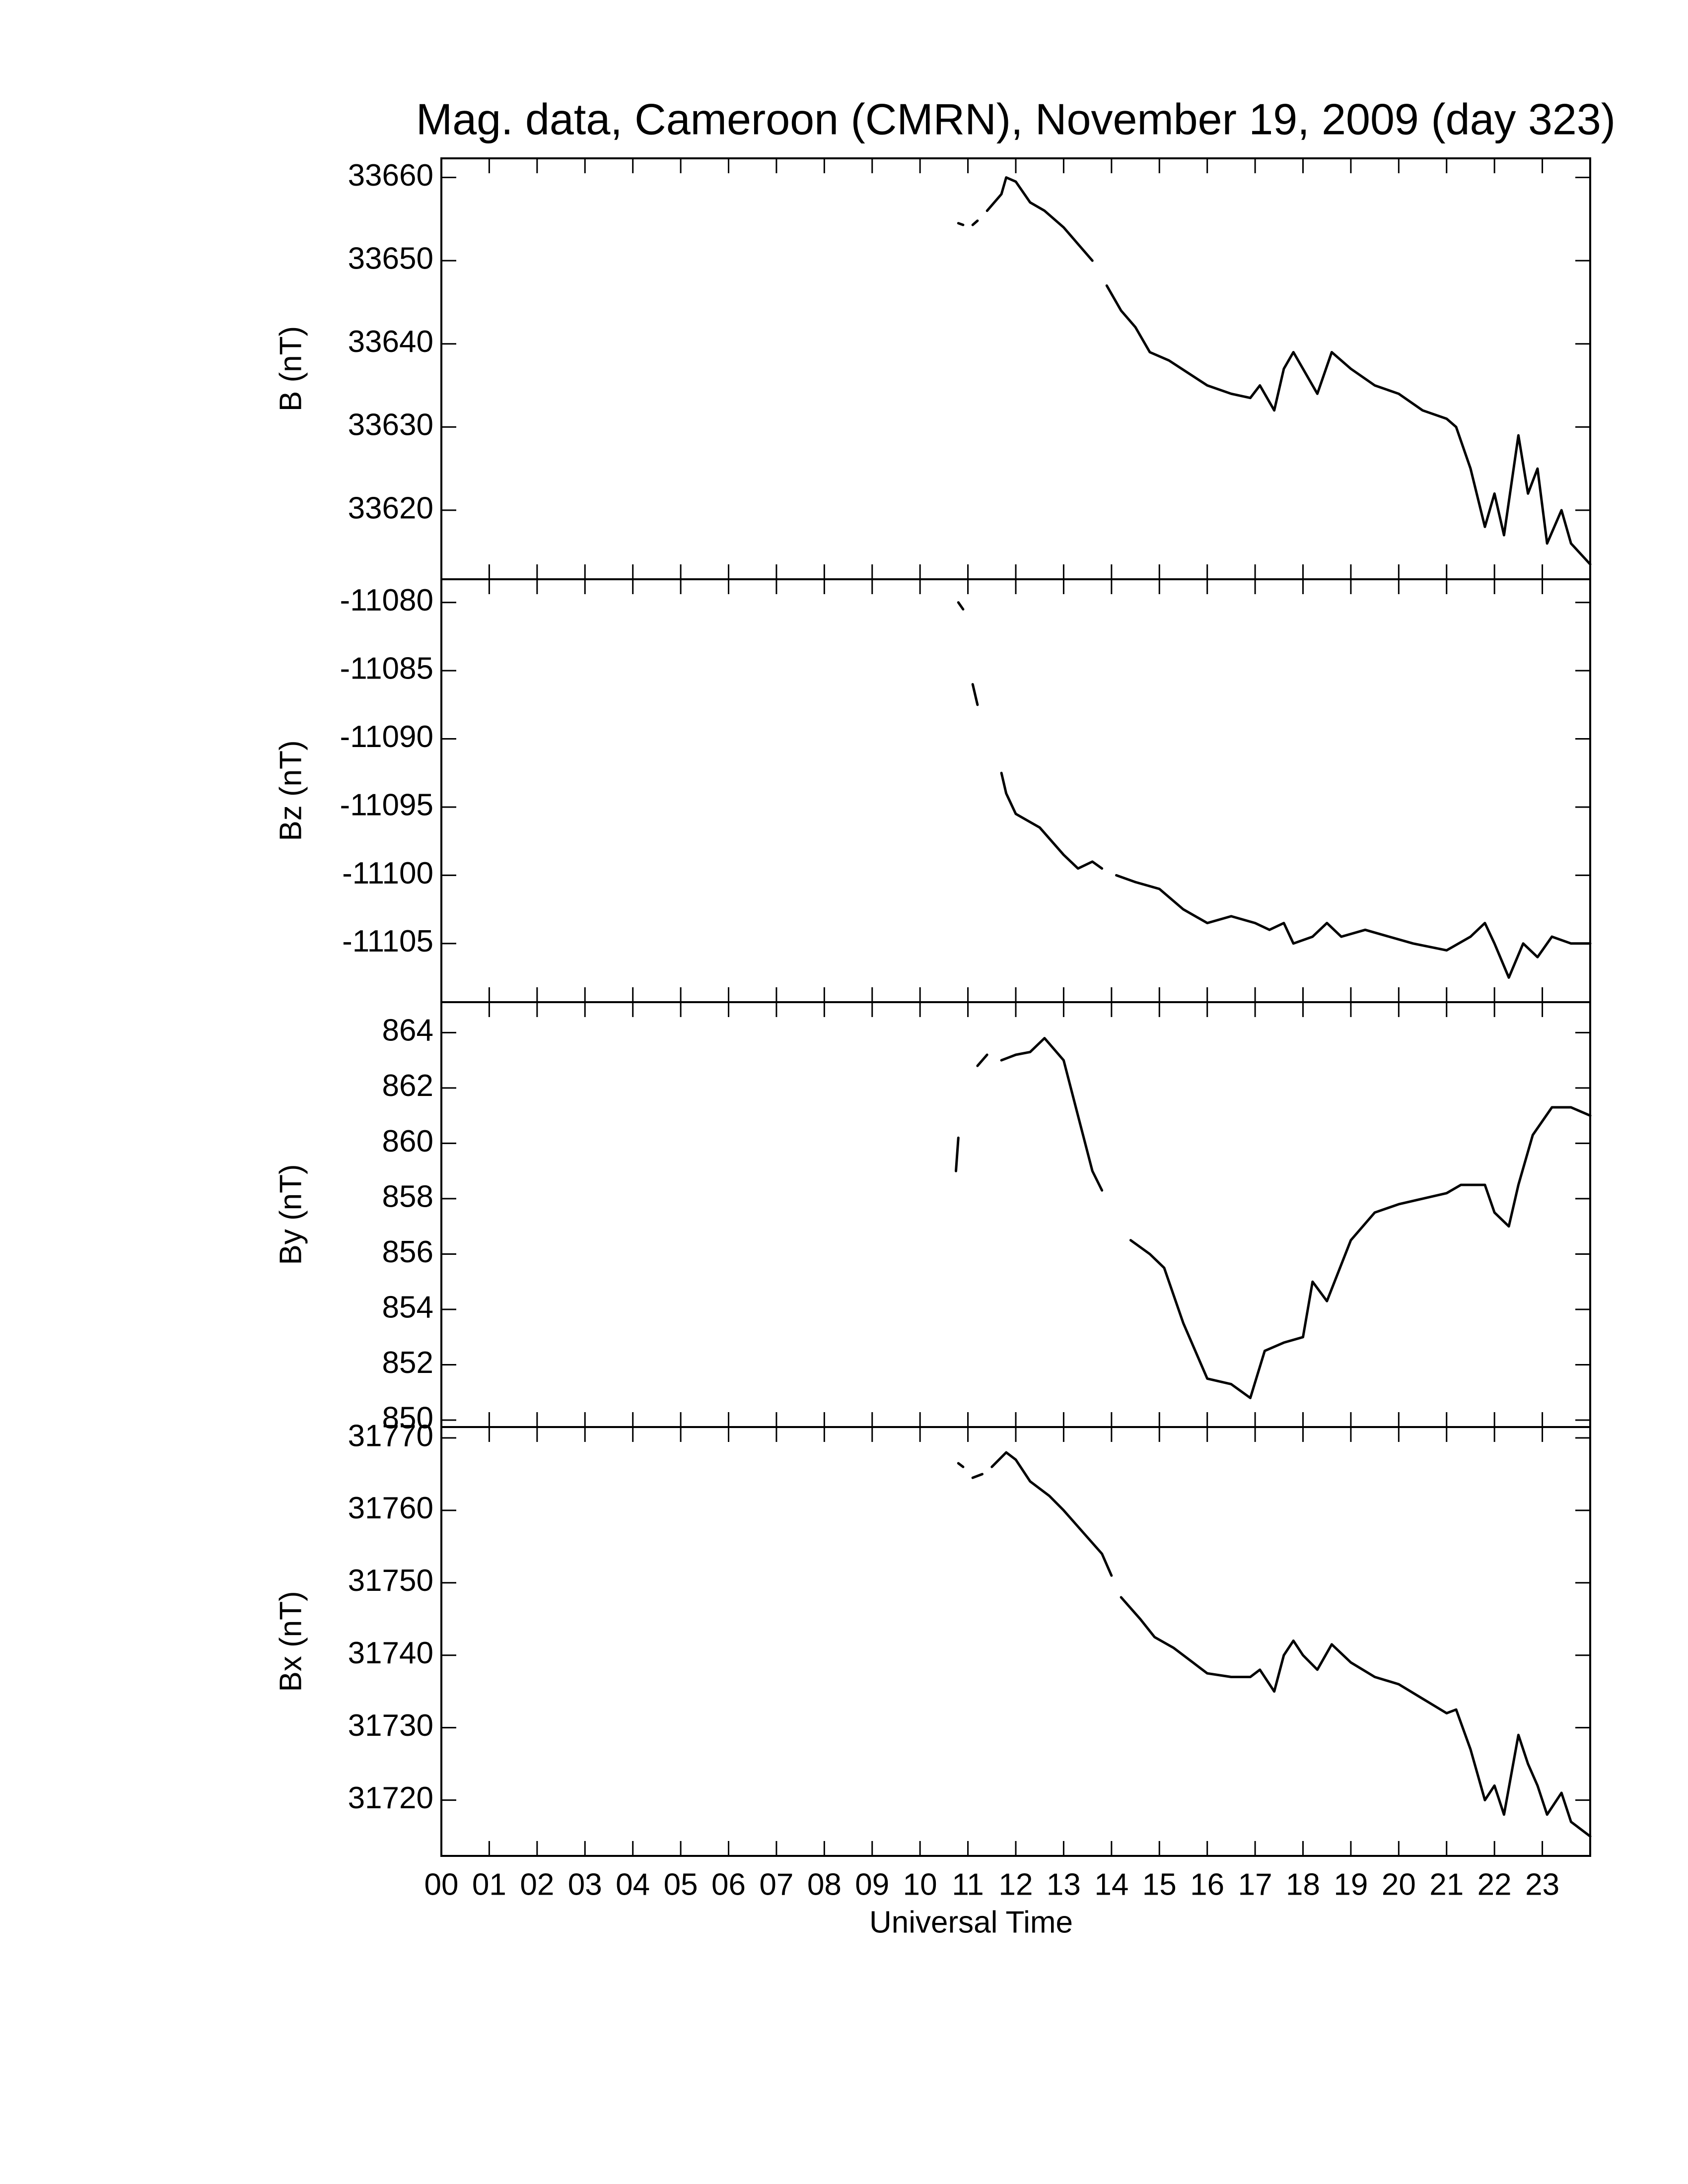  Describe the element at coordinates (407, 1031) in the screenshot. I see `y-tick-label: 864` at that location.